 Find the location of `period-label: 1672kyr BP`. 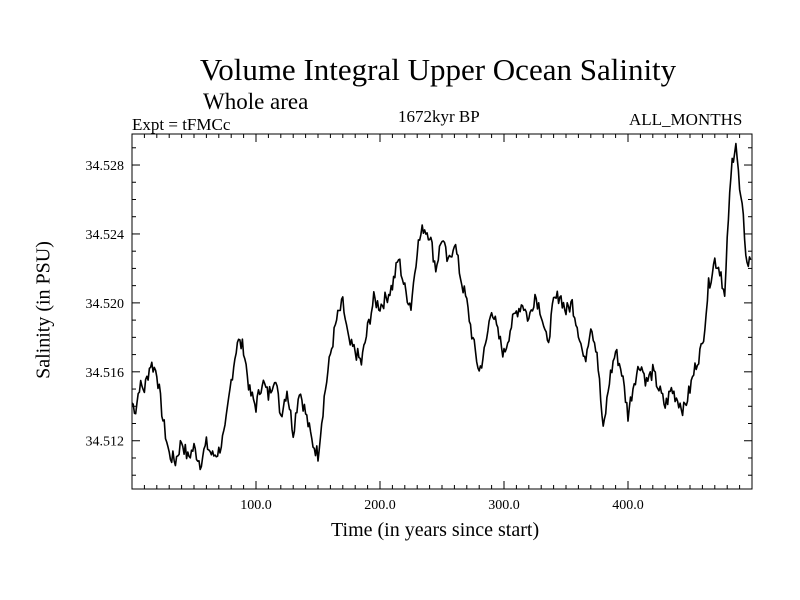

period-label: 1672kyr BP is located at coordinates (439, 116).